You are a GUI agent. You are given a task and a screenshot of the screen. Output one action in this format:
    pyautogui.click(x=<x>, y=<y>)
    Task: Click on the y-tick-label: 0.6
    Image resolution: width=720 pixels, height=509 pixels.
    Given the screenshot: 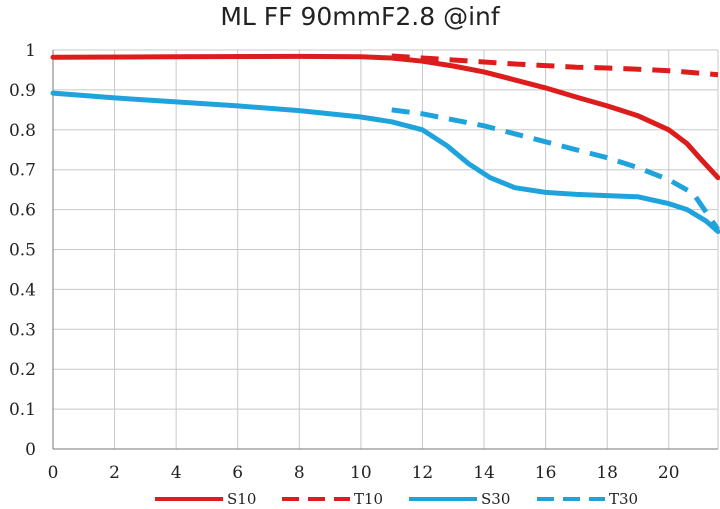 What is the action you would take?
    pyautogui.click(x=22, y=211)
    